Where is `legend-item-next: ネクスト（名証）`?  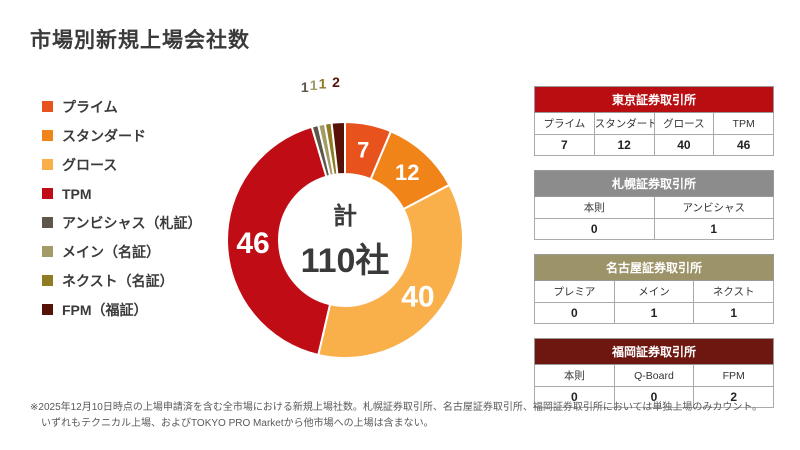 legend-item-next: ネクスト（名証） is located at coordinates (121, 280).